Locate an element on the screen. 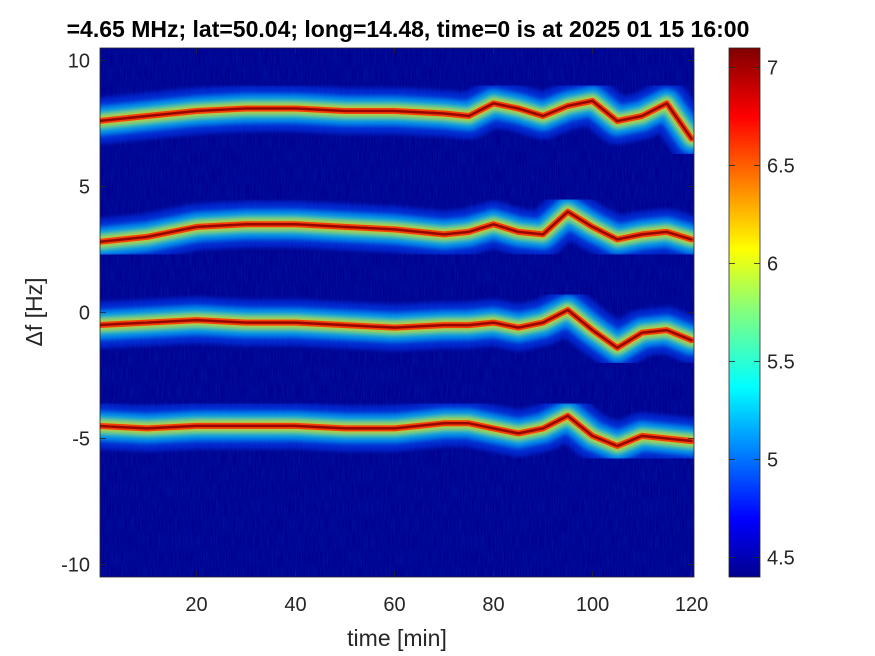  x-tick-label: 120 is located at coordinates (691, 605).